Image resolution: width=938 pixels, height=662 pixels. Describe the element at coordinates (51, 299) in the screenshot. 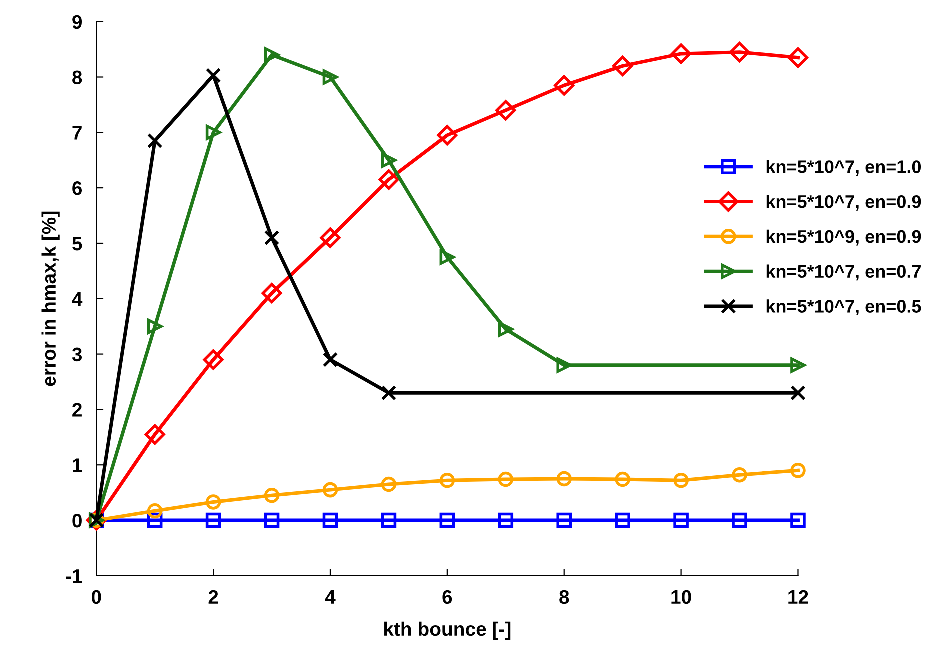

I see `y-axis-title: error in hmax,k [%]` at that location.